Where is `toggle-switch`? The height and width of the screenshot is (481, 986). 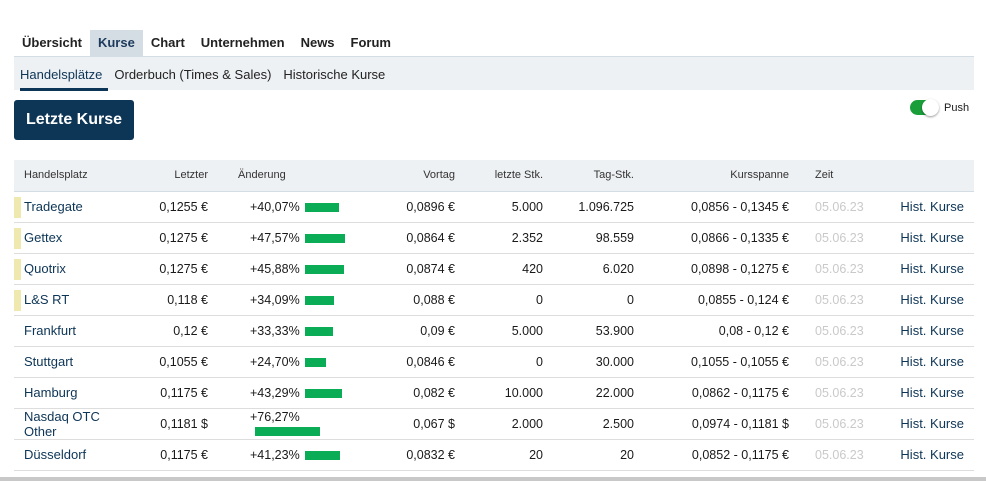 toggle-switch is located at coordinates (924, 107).